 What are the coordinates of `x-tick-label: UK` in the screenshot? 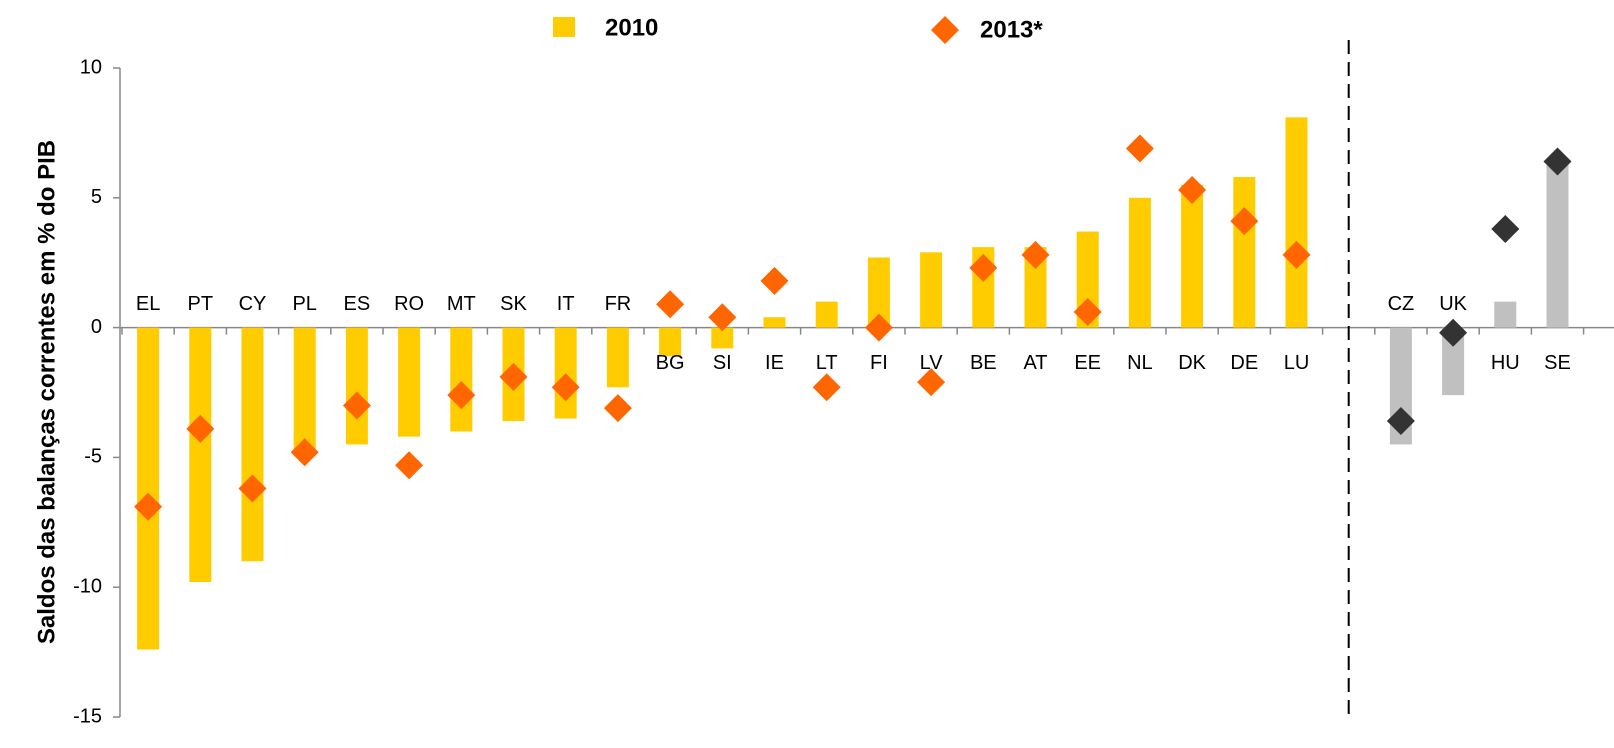 It's located at (1453, 304).